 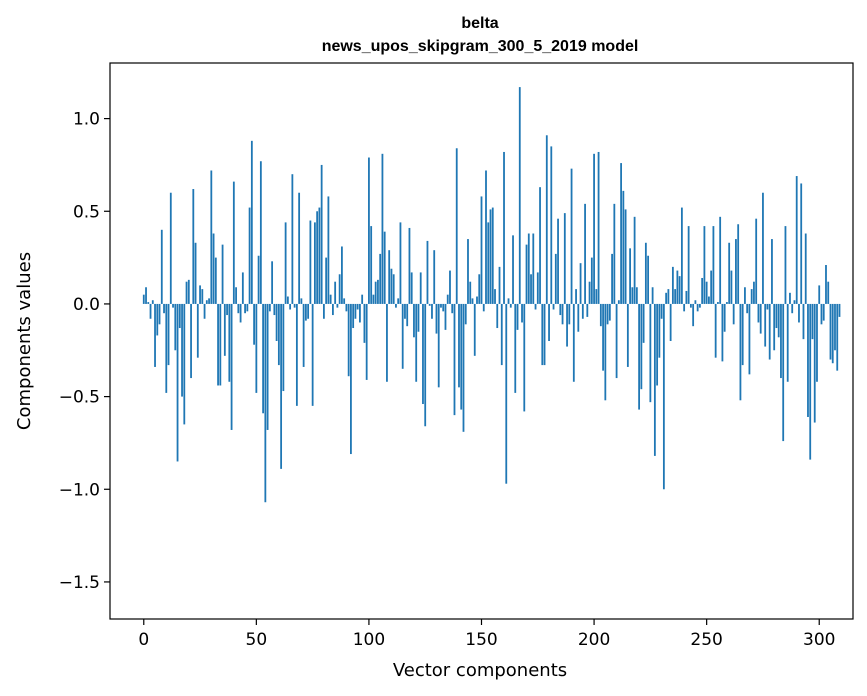 I want to click on x-tick-label: 50, so click(x=257, y=640).